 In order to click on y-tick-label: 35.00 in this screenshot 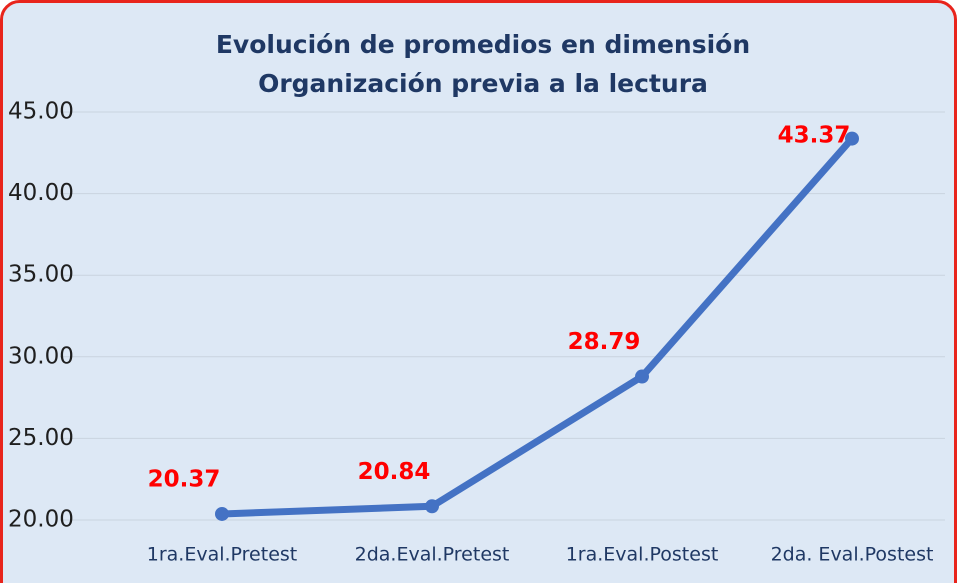, I will do `click(41, 275)`.